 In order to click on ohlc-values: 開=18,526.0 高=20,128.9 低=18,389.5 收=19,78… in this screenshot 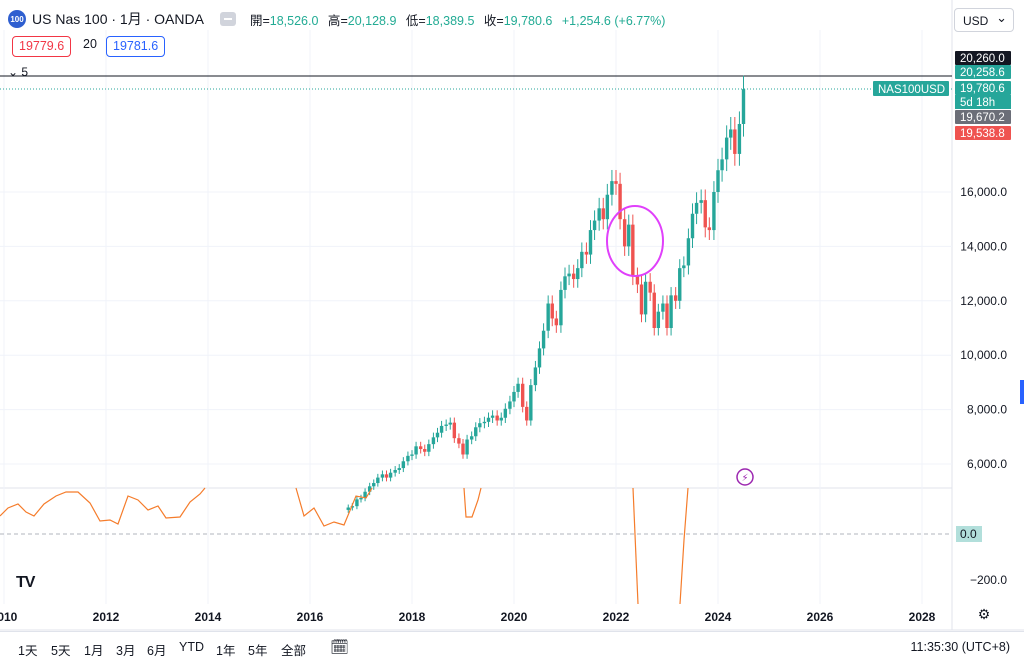, I will do `click(457, 20)`.